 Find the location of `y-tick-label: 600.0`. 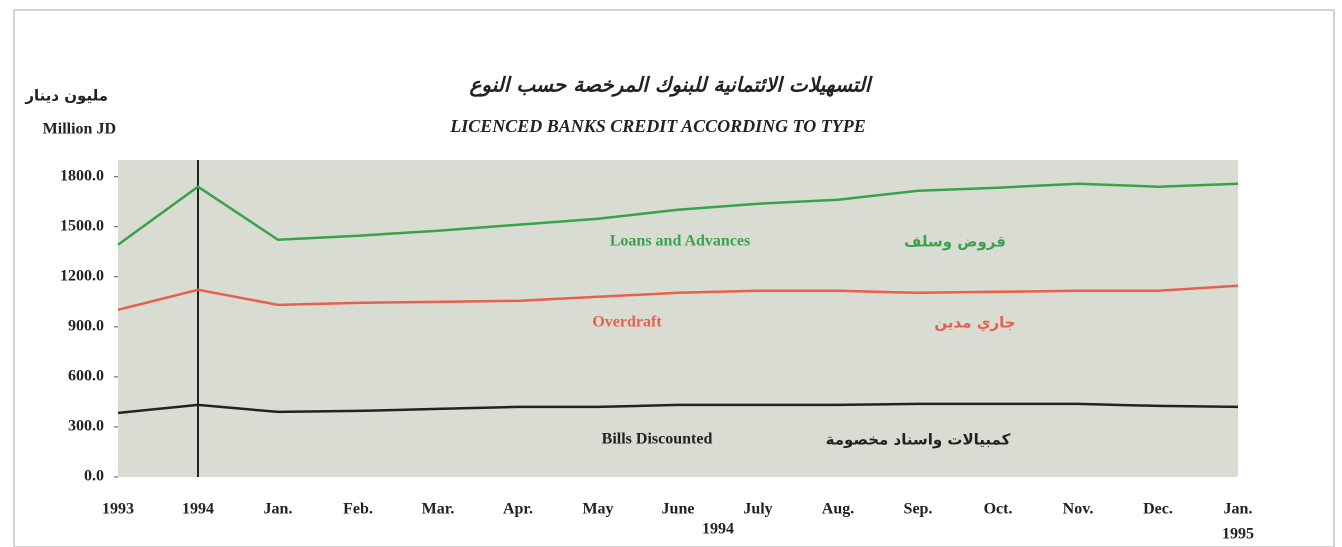

y-tick-label: 600.0 is located at coordinates (86, 376).